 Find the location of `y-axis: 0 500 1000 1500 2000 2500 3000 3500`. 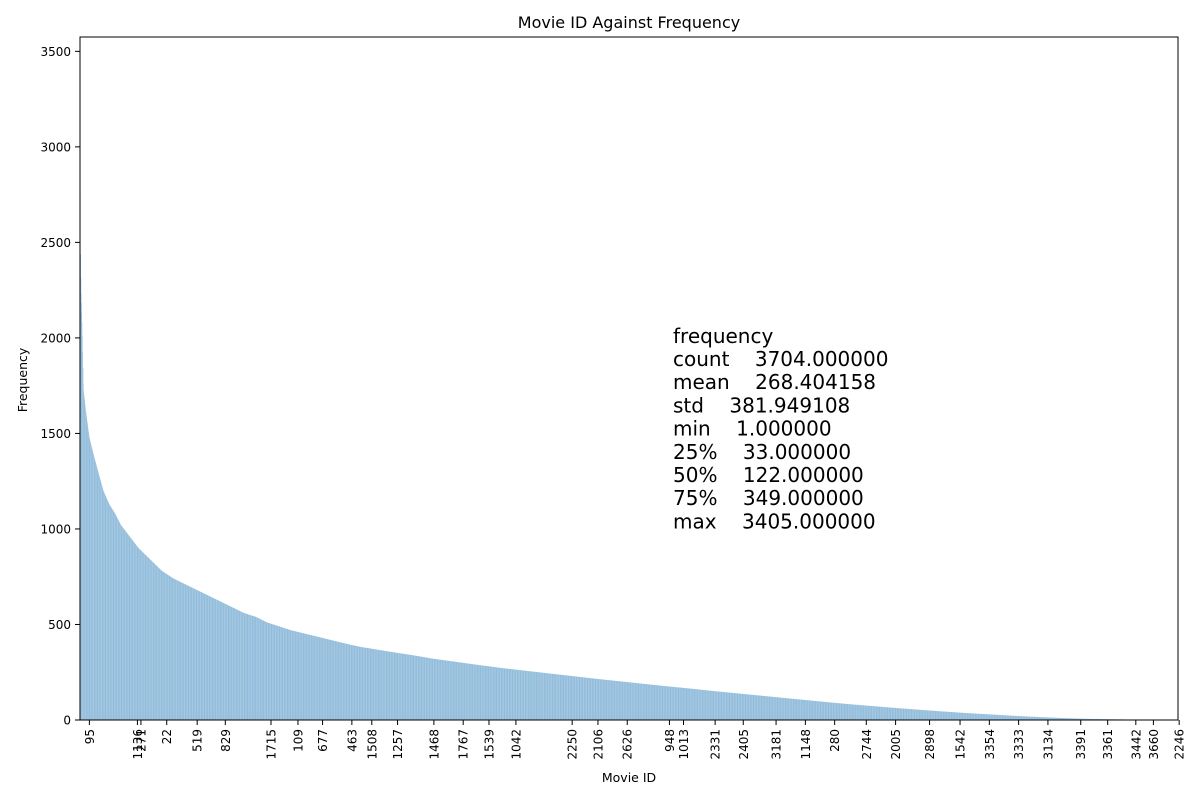

y-axis: 0 500 1000 1500 2000 2500 3000 3500 is located at coordinates (60, 386).